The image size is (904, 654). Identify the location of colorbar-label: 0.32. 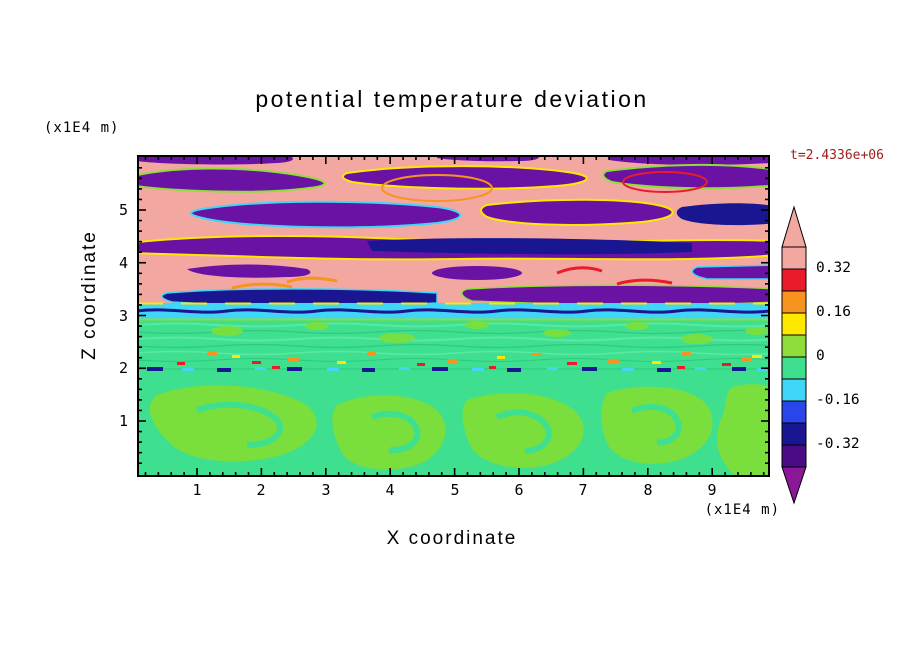
(833, 268).